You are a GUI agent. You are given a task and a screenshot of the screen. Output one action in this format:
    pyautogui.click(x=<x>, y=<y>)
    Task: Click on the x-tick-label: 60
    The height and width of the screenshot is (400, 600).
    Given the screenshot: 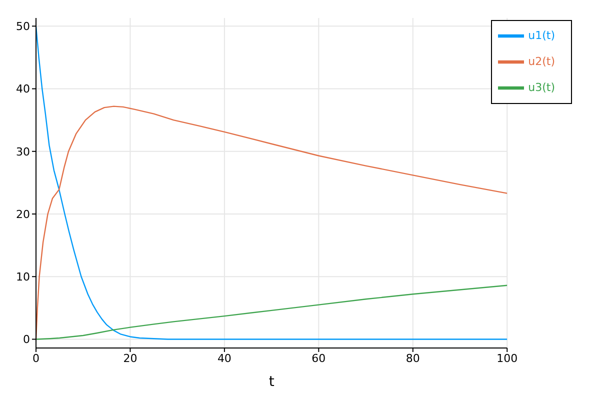 What is the action you would take?
    pyautogui.click(x=319, y=358)
    